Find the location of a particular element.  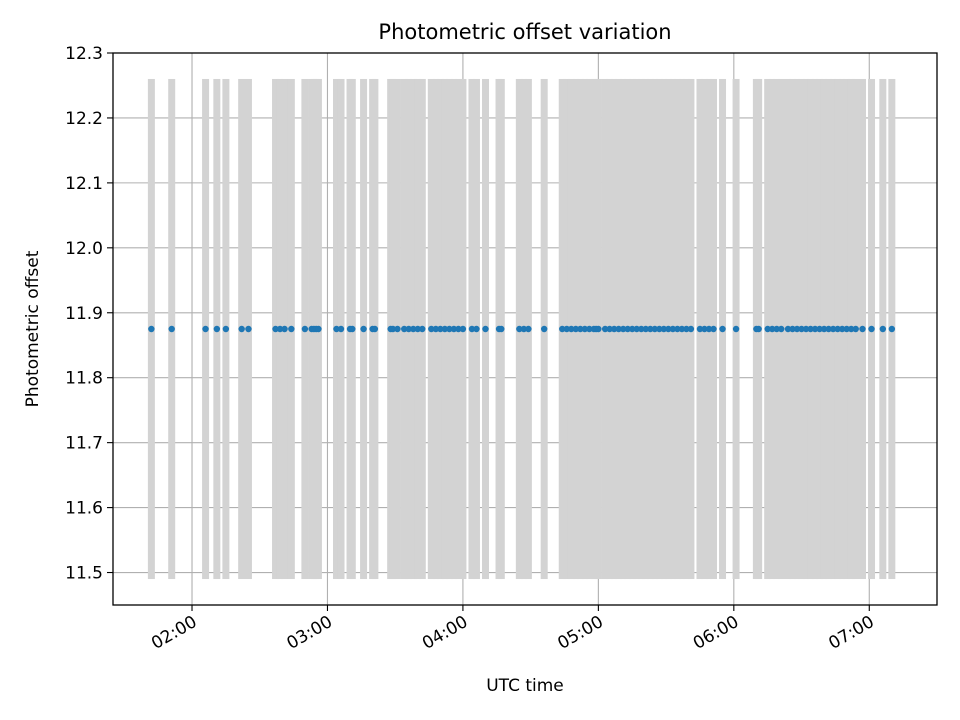

y-axis-label: Photometric offset is located at coordinates (33, 328).